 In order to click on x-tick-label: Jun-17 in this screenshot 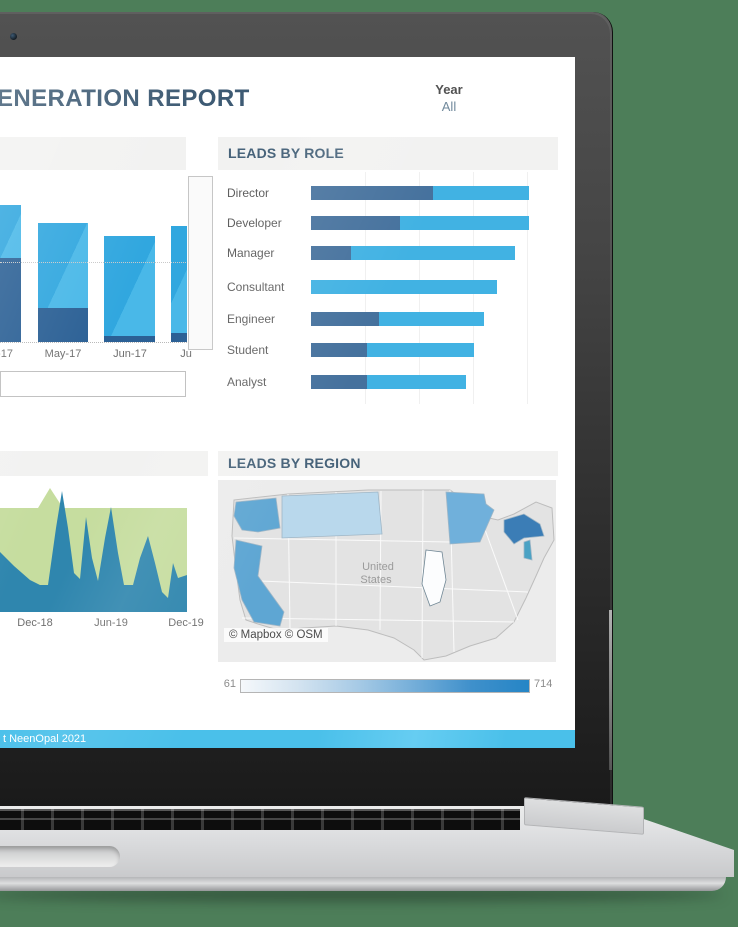, I will do `click(130, 354)`.